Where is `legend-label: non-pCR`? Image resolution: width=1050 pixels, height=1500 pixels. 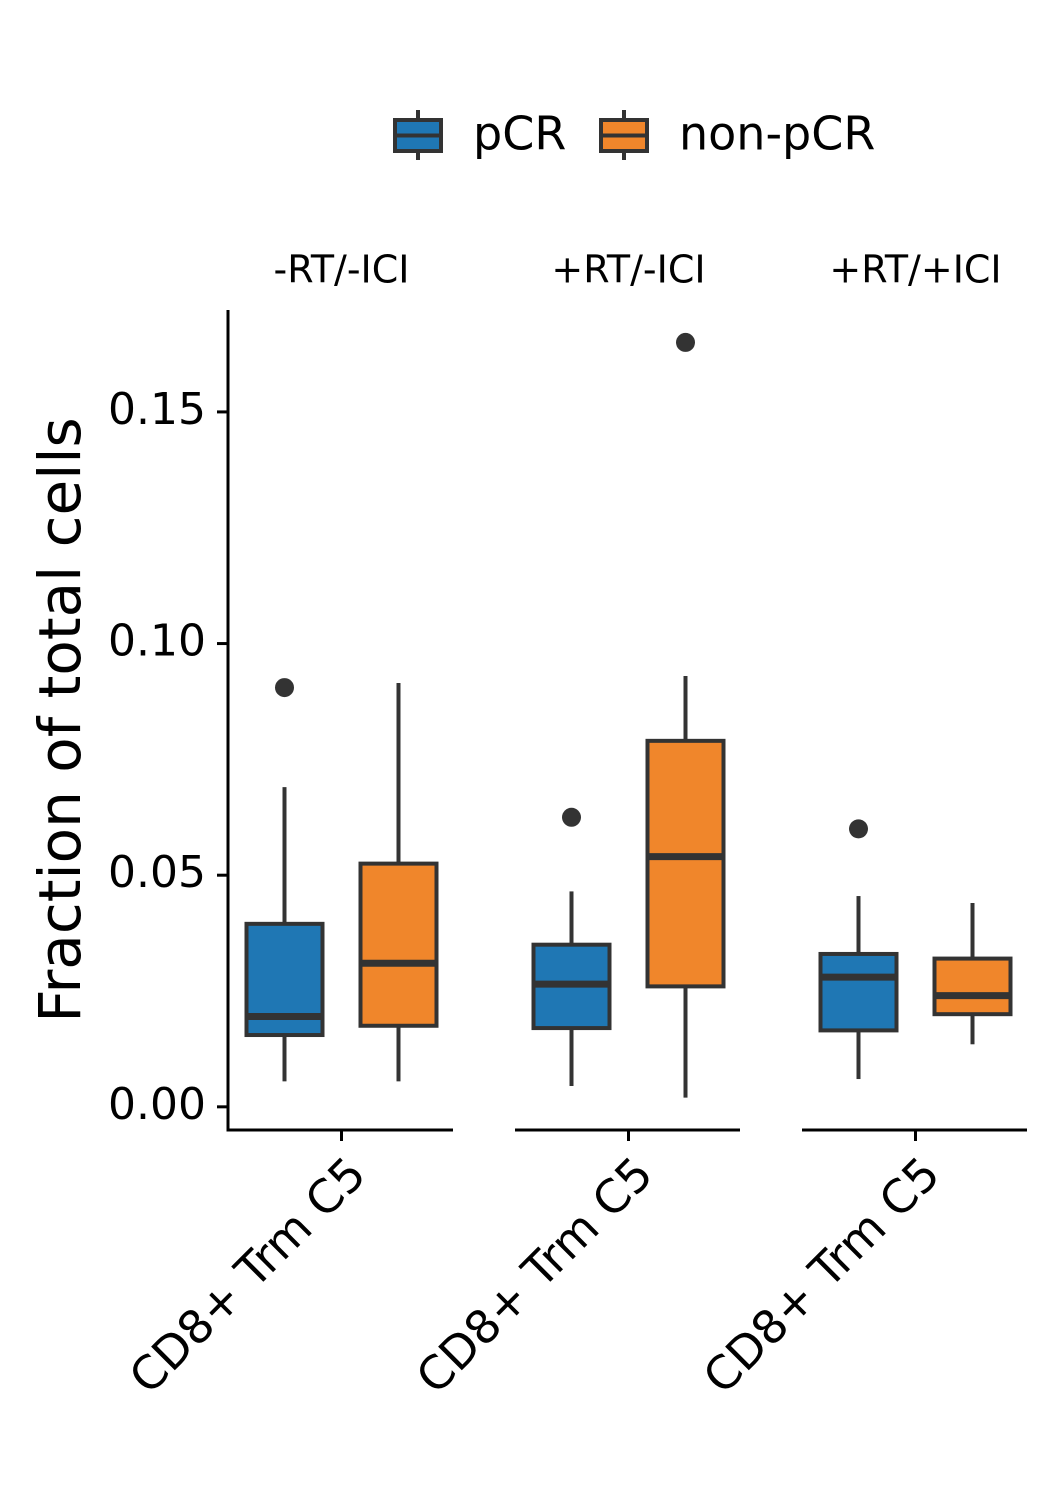
legend-label: non-pCR is located at coordinates (777, 134).